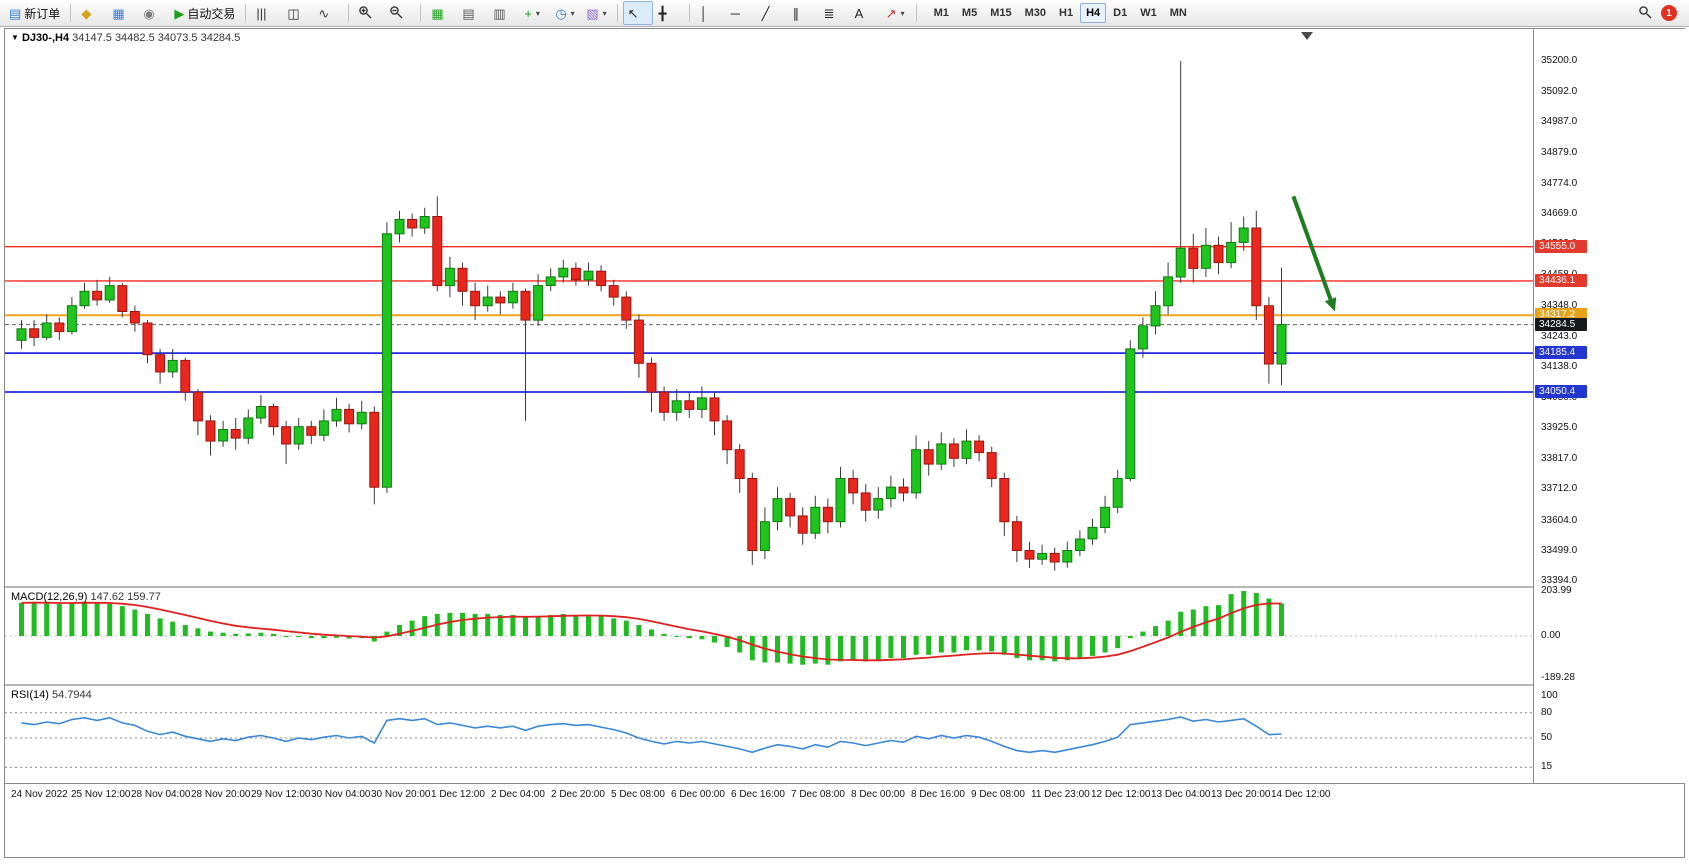  I want to click on crosshair-button: ╋, so click(669, 13).